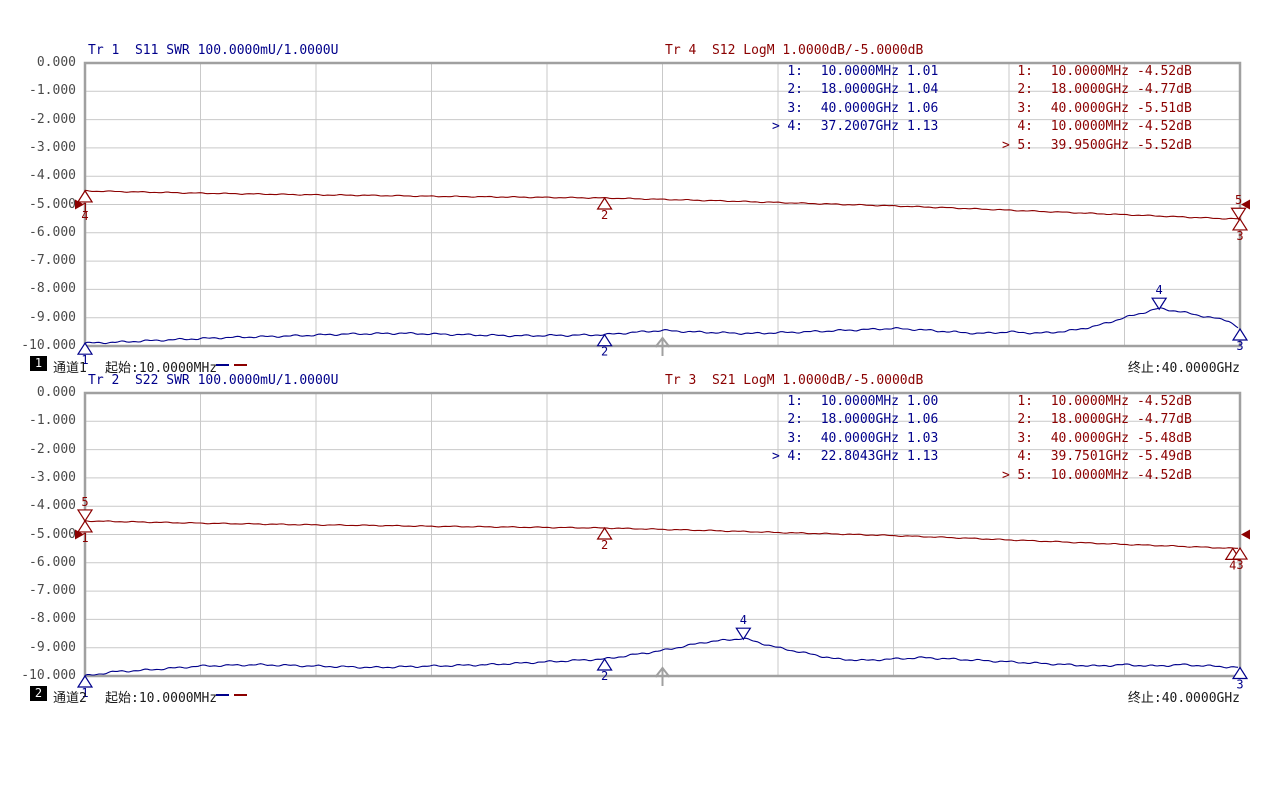 Image resolution: width=1280 pixels, height=800 pixels. What do you see at coordinates (1164, 145) in the screenshot?
I see `marker-readout-val: -5.52dB` at bounding box center [1164, 145].